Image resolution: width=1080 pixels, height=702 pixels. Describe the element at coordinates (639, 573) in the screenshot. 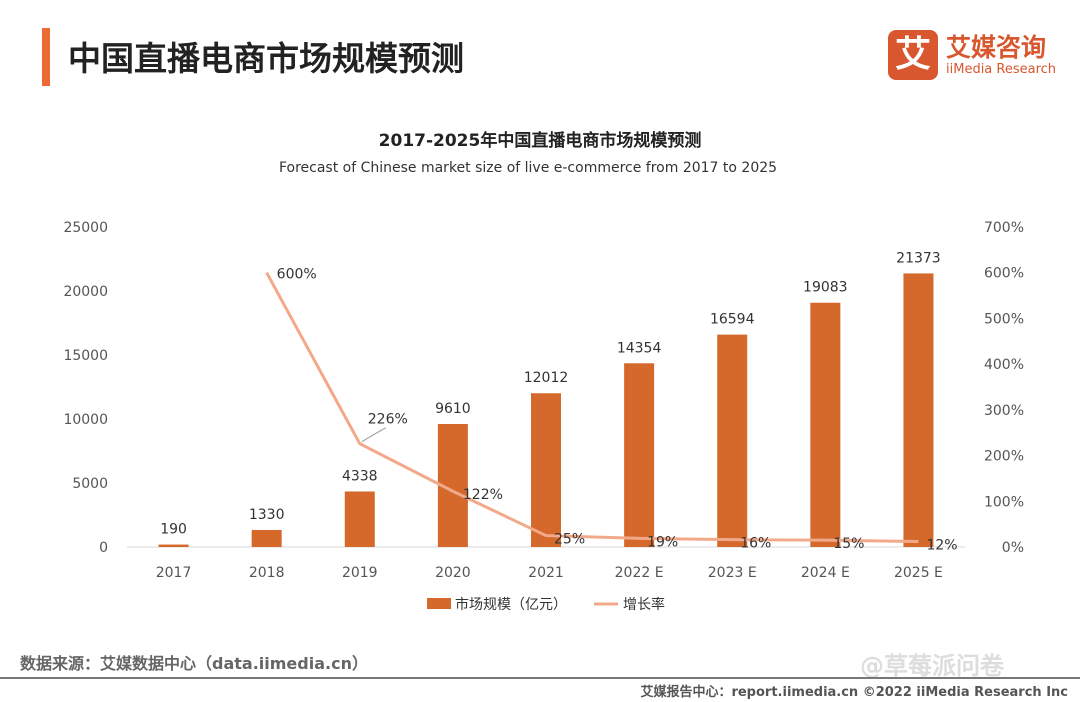

I see `x-tick-label: 2022 E` at that location.